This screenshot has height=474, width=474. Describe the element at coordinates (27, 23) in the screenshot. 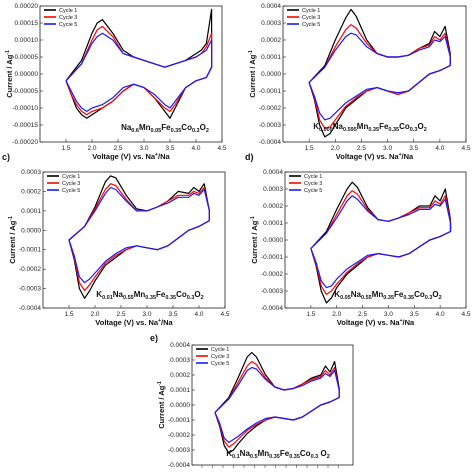

I see `y-tick-label: 0.00015` at that location.